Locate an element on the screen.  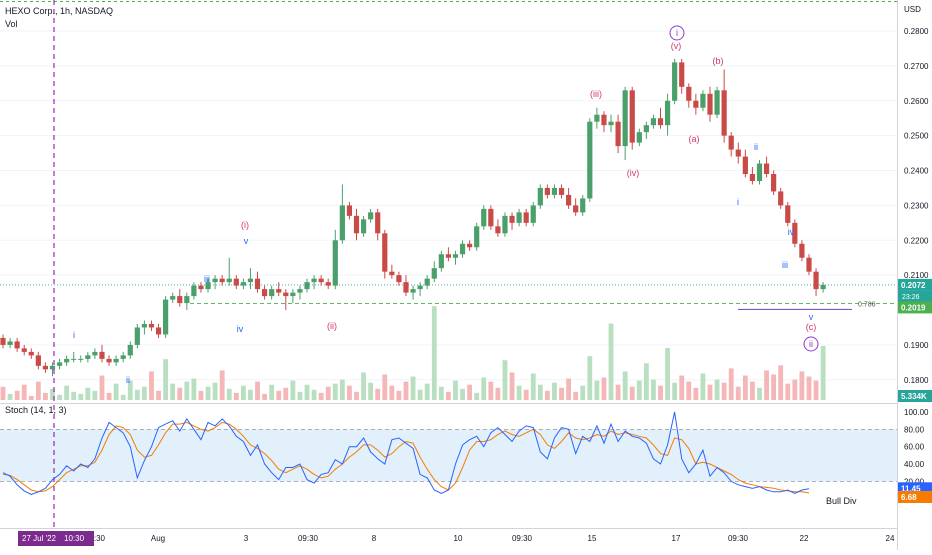
symbol-title: HEXO Corp., 1h, NASDAQ is located at coordinates (59, 11).